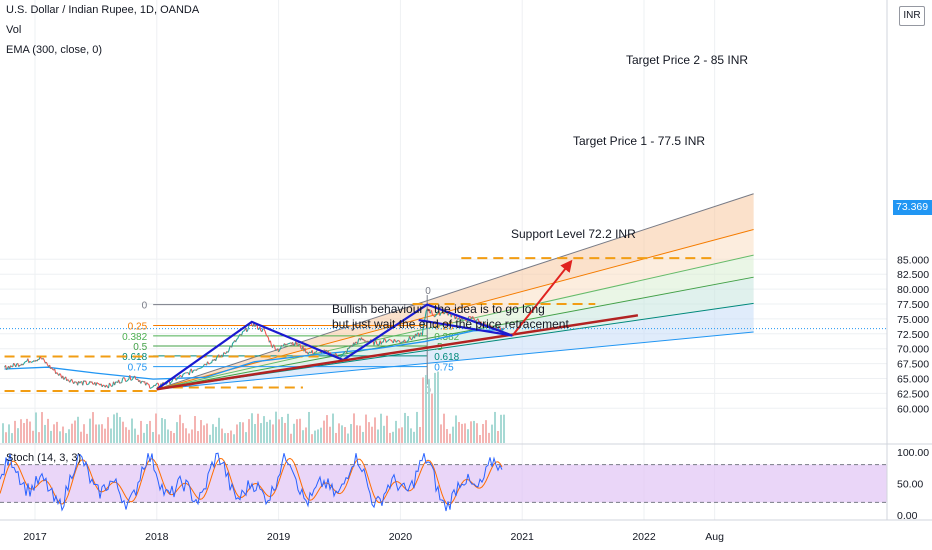 This screenshot has width=932, height=550. Describe the element at coordinates (444, 368) in the screenshot. I see `fib-label-right: 0.75` at that location.